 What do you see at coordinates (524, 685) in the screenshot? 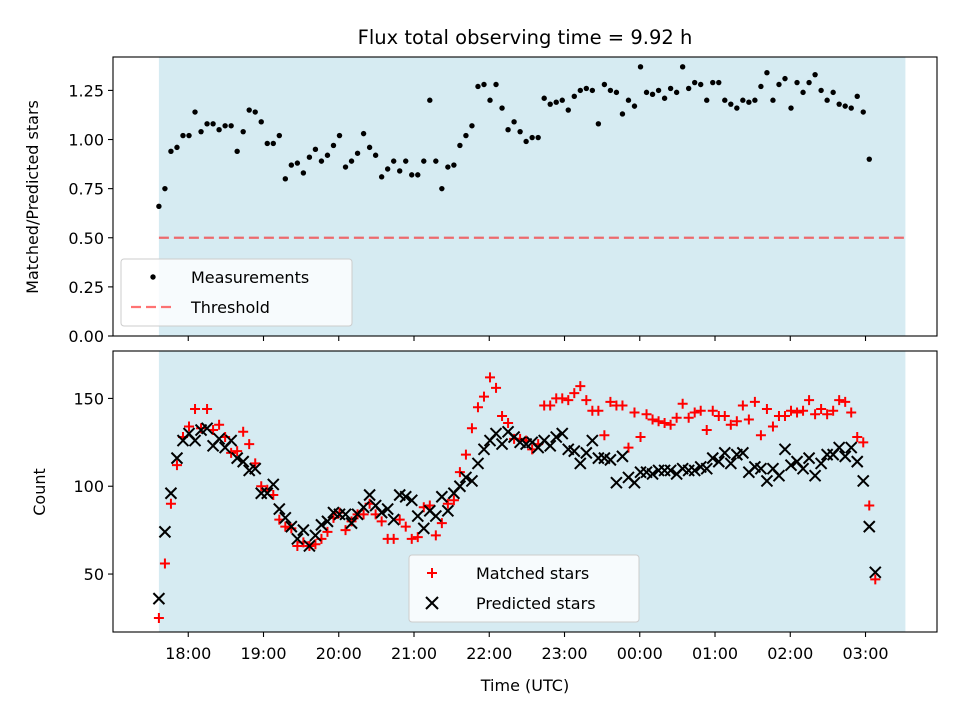
I see `x-axis-label: Time (UTC)` at bounding box center [524, 685].